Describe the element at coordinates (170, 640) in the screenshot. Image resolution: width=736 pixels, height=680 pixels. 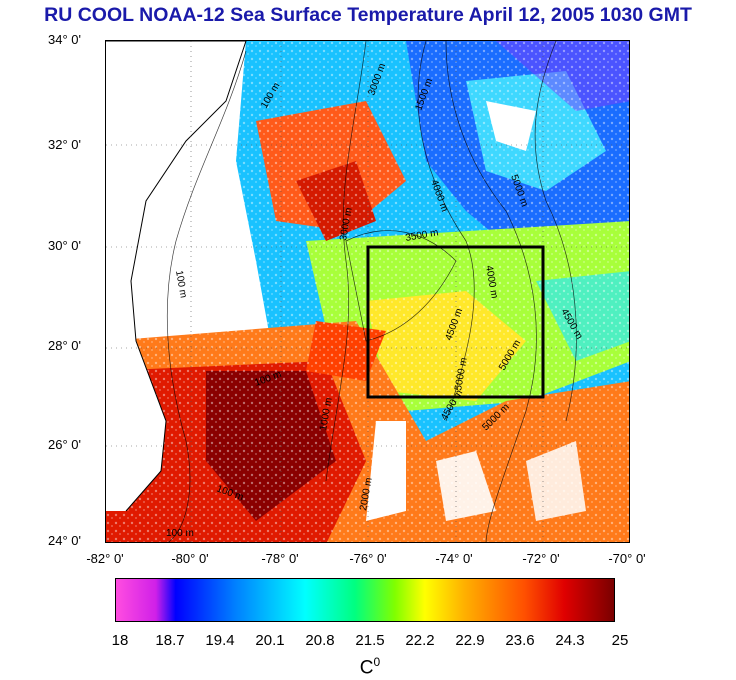
I see `colorbar-tick-label: 18.7` at that location.